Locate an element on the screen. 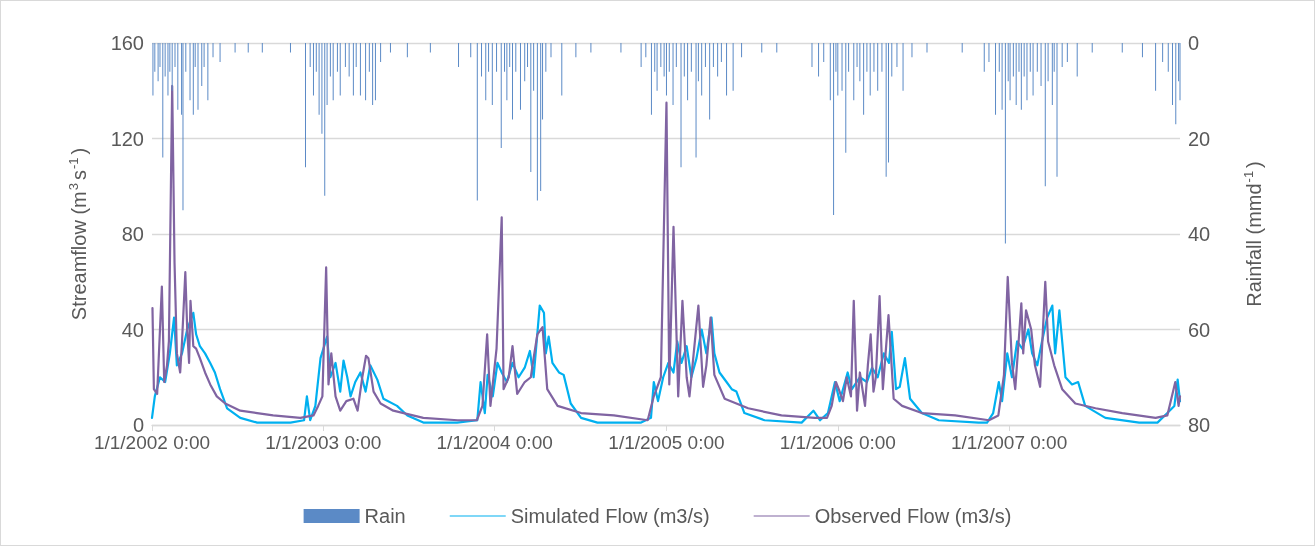 The height and width of the screenshot is (546, 1315). y2-axis-title: Rainfall (mmd-1) is located at coordinates (1253, 234).